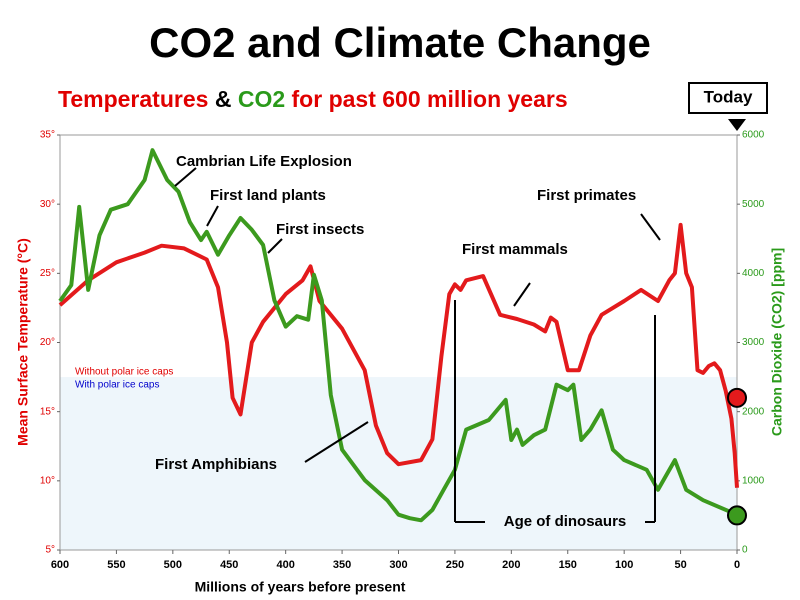 The height and width of the screenshot is (600, 800). I want to click on x-tick-label: 300, so click(398, 565).